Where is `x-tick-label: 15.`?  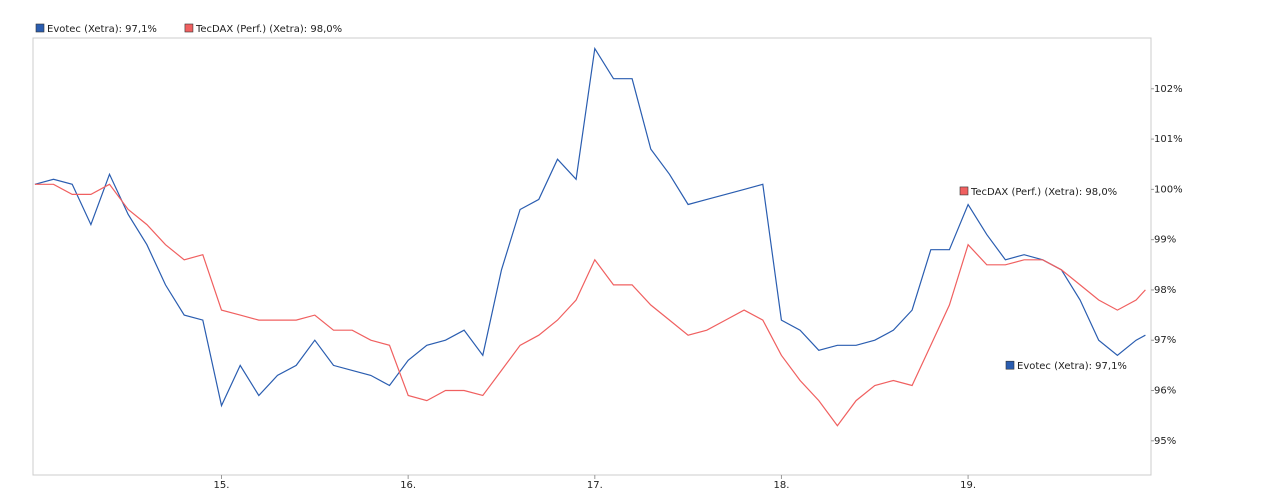 x-tick-label: 15. is located at coordinates (222, 485).